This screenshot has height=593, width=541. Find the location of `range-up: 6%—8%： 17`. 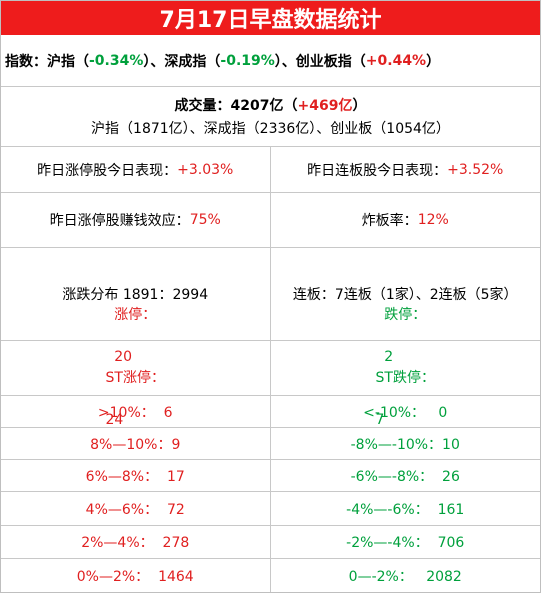

range-up: 6%—8%： 17 is located at coordinates (136, 475).